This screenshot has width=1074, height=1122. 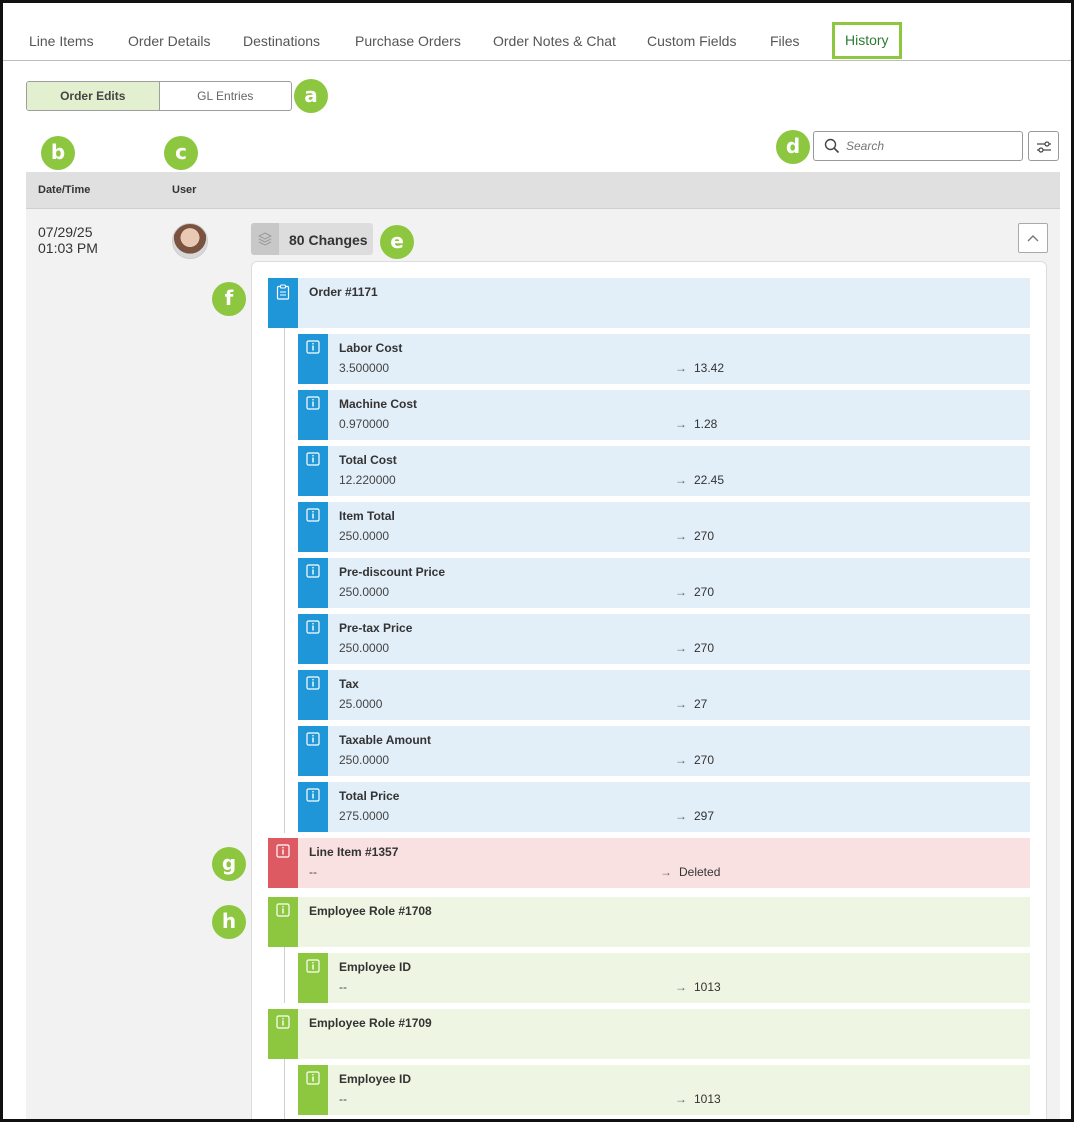 I want to click on old-value: 250.0000, so click(x=364, y=536).